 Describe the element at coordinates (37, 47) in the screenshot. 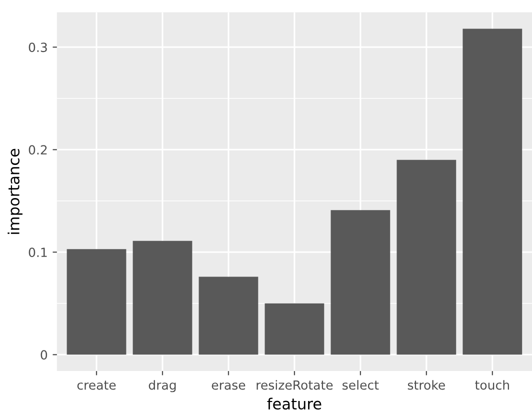

I see `y-tick-label: 0.3` at that location.